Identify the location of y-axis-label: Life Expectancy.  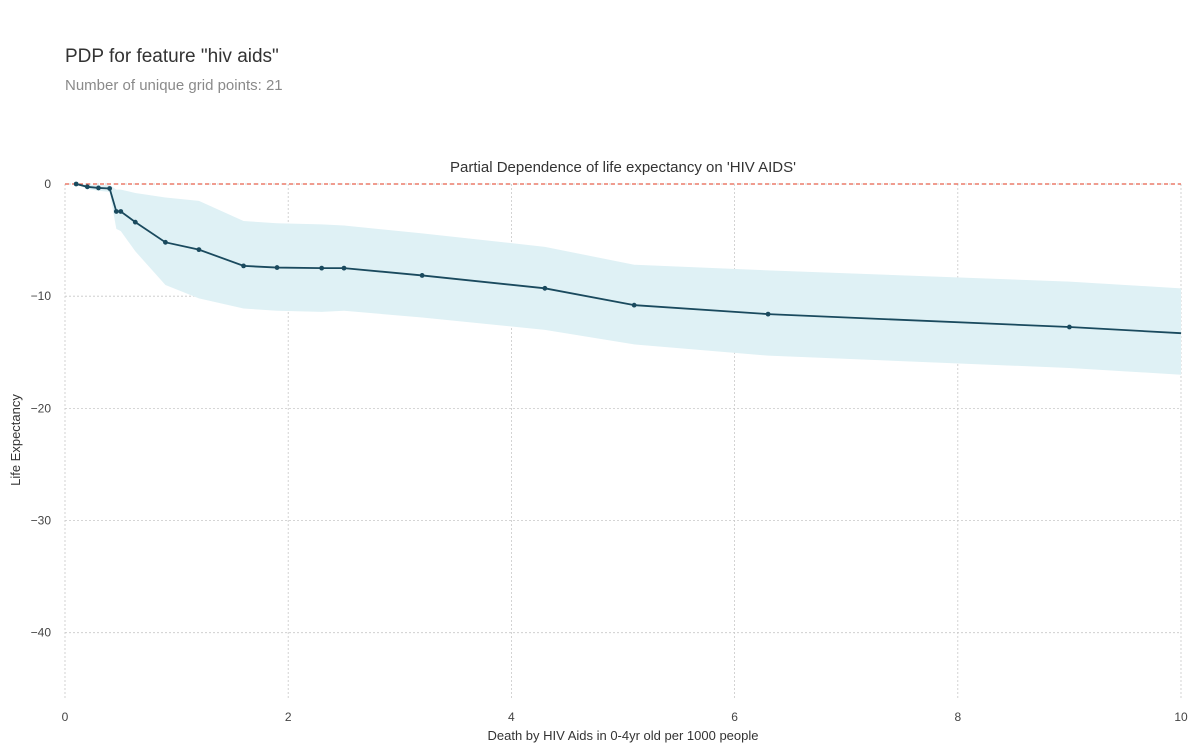
(15, 440).